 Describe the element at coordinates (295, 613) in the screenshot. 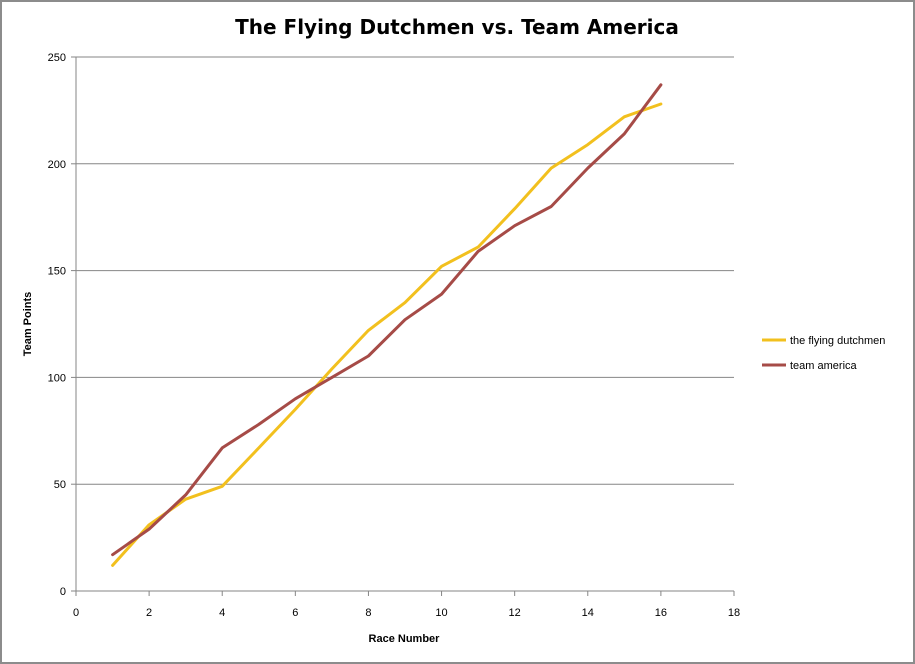

I see `x-tick-label: 6` at that location.